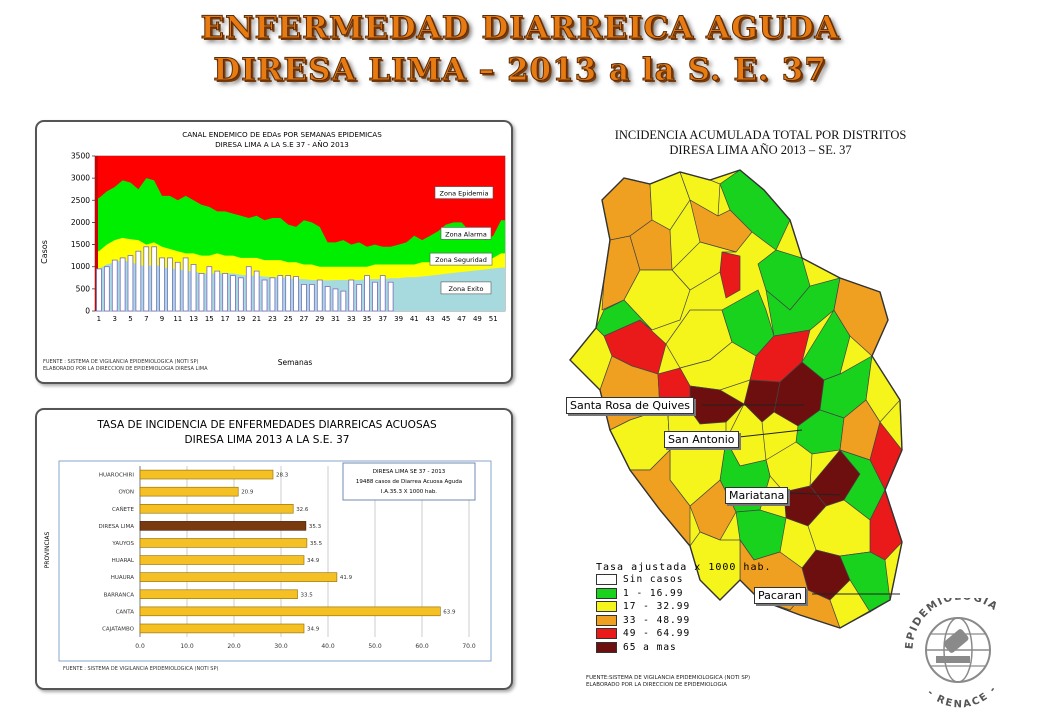 Image resolution: width=1040 pixels, height=720 pixels. What do you see at coordinates (445, 319) in the screenshot?
I see `chart1-xtick-label: 45` at bounding box center [445, 319].